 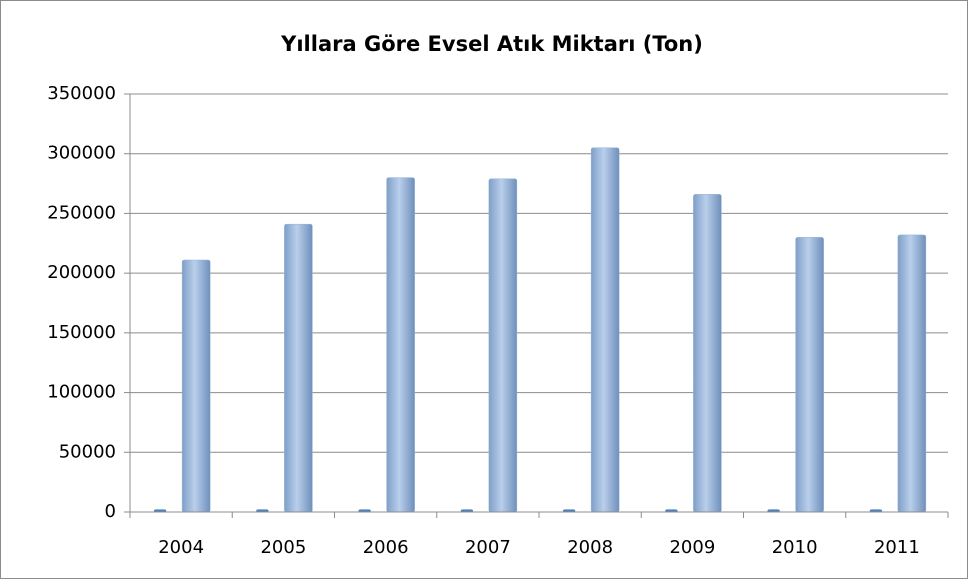 What do you see at coordinates (81, 332) in the screenshot?
I see `y-tick-label: 150000` at bounding box center [81, 332].